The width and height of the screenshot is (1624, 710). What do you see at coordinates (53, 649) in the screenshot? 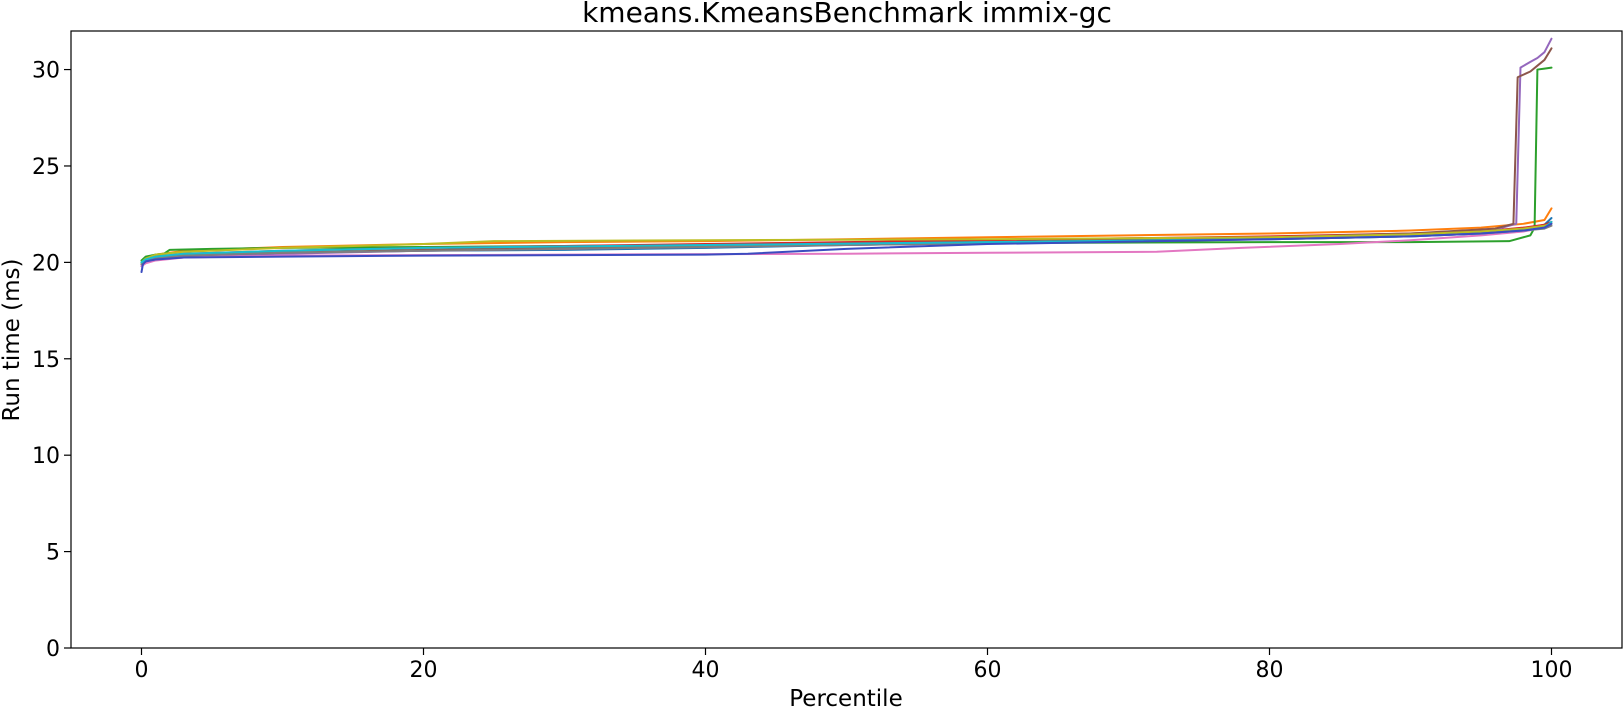
I see `y-tick-label: 0` at bounding box center [53, 649].